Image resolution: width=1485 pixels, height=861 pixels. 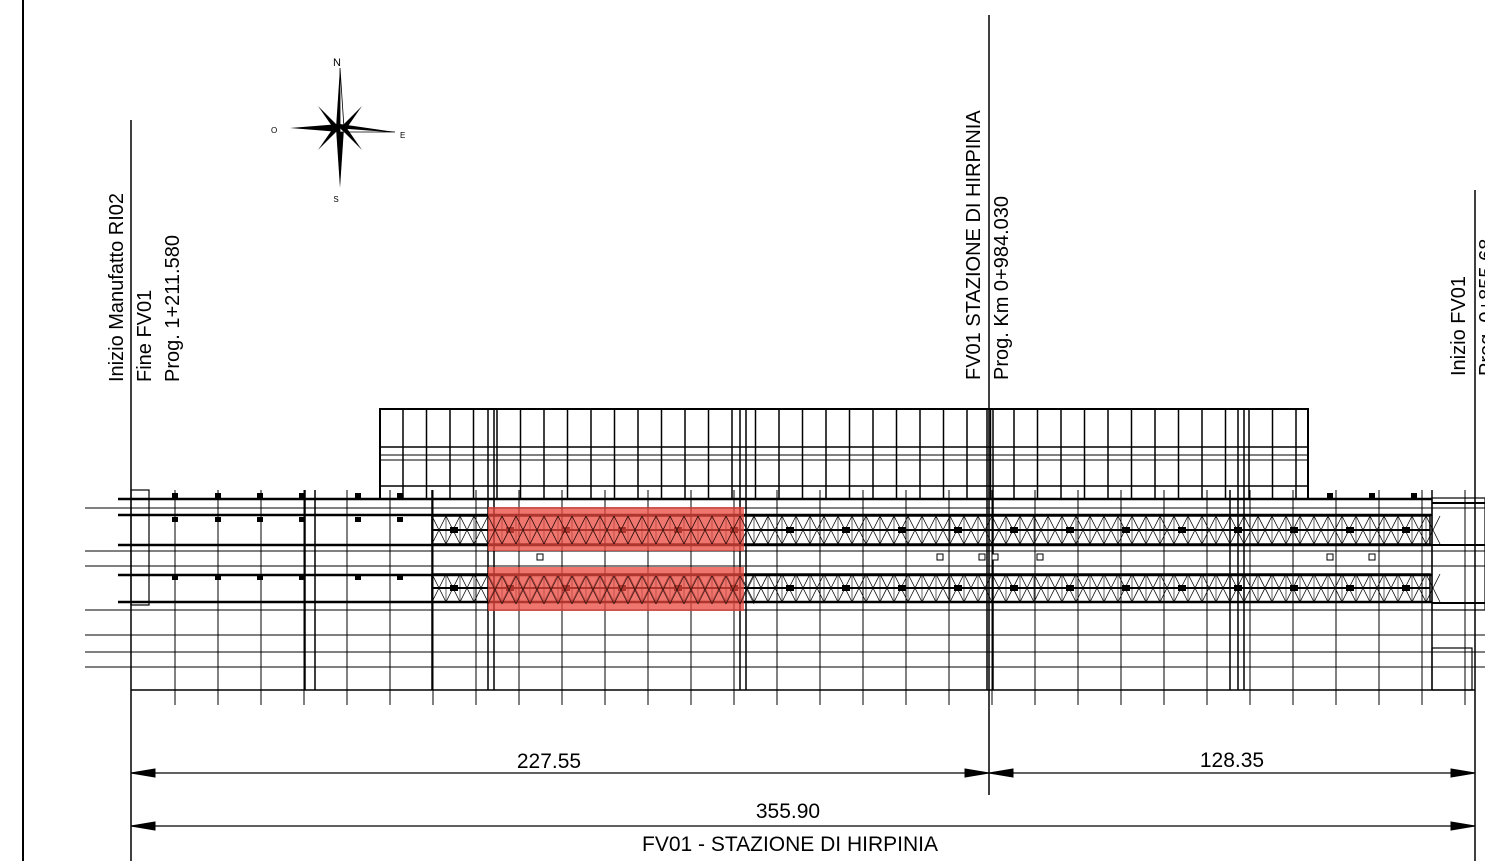 What do you see at coordinates (616, 589) in the screenshot?
I see `highlight-zone-lower` at bounding box center [616, 589].